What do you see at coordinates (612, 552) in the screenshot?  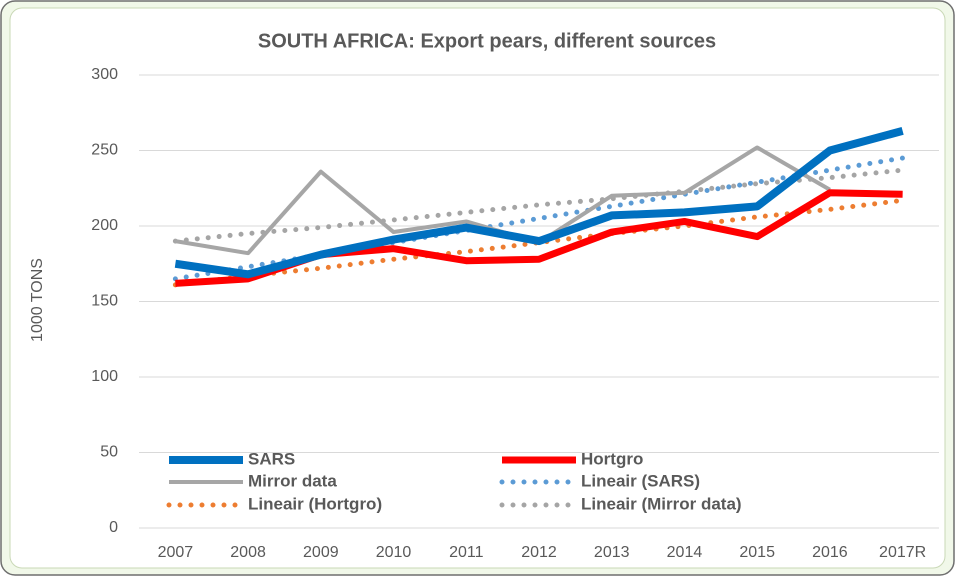 I see `x-tick-label: 2013` at bounding box center [612, 552].